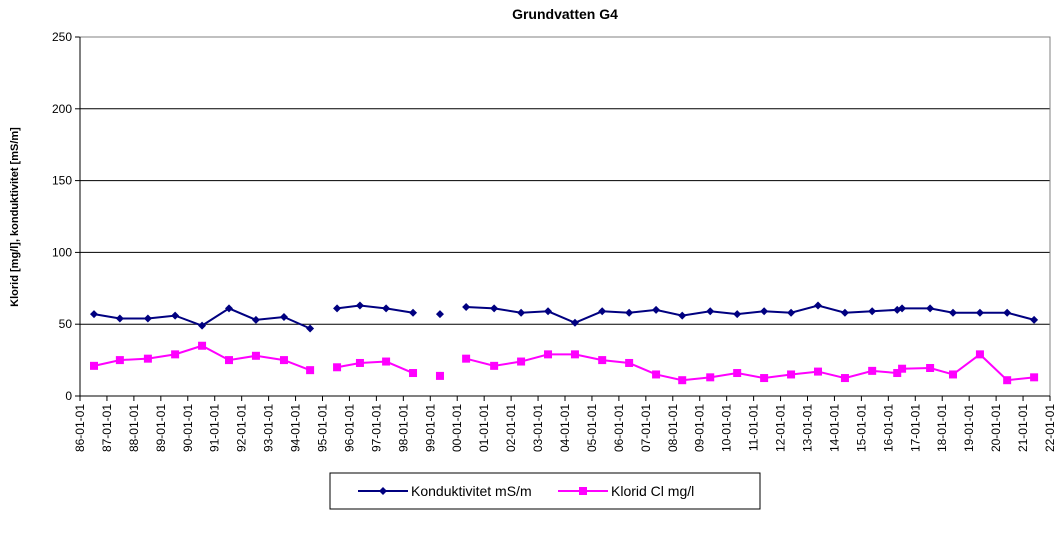 The height and width of the screenshot is (540, 1062). What do you see at coordinates (996, 428) in the screenshot?
I see `x-tick-label: 20-01-01` at bounding box center [996, 428].